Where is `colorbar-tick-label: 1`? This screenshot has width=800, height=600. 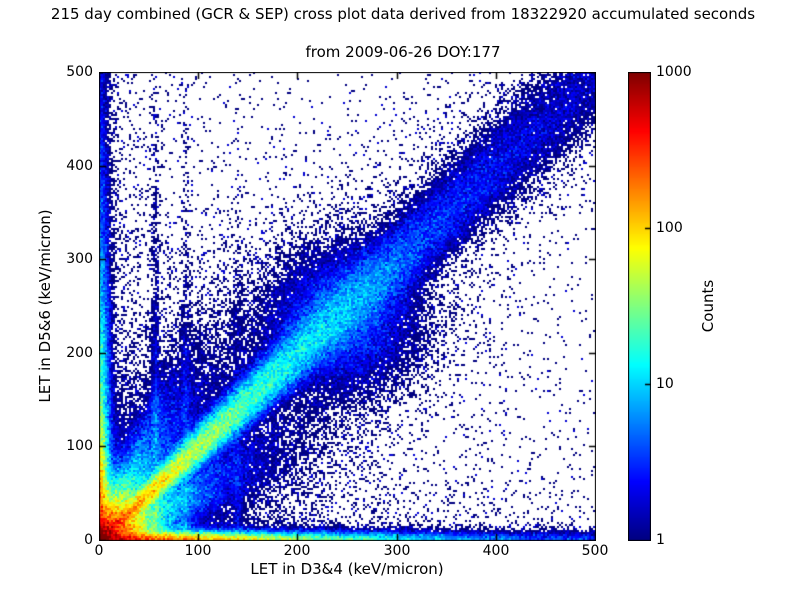
colorbar-tick-label: 1 is located at coordinates (660, 540).